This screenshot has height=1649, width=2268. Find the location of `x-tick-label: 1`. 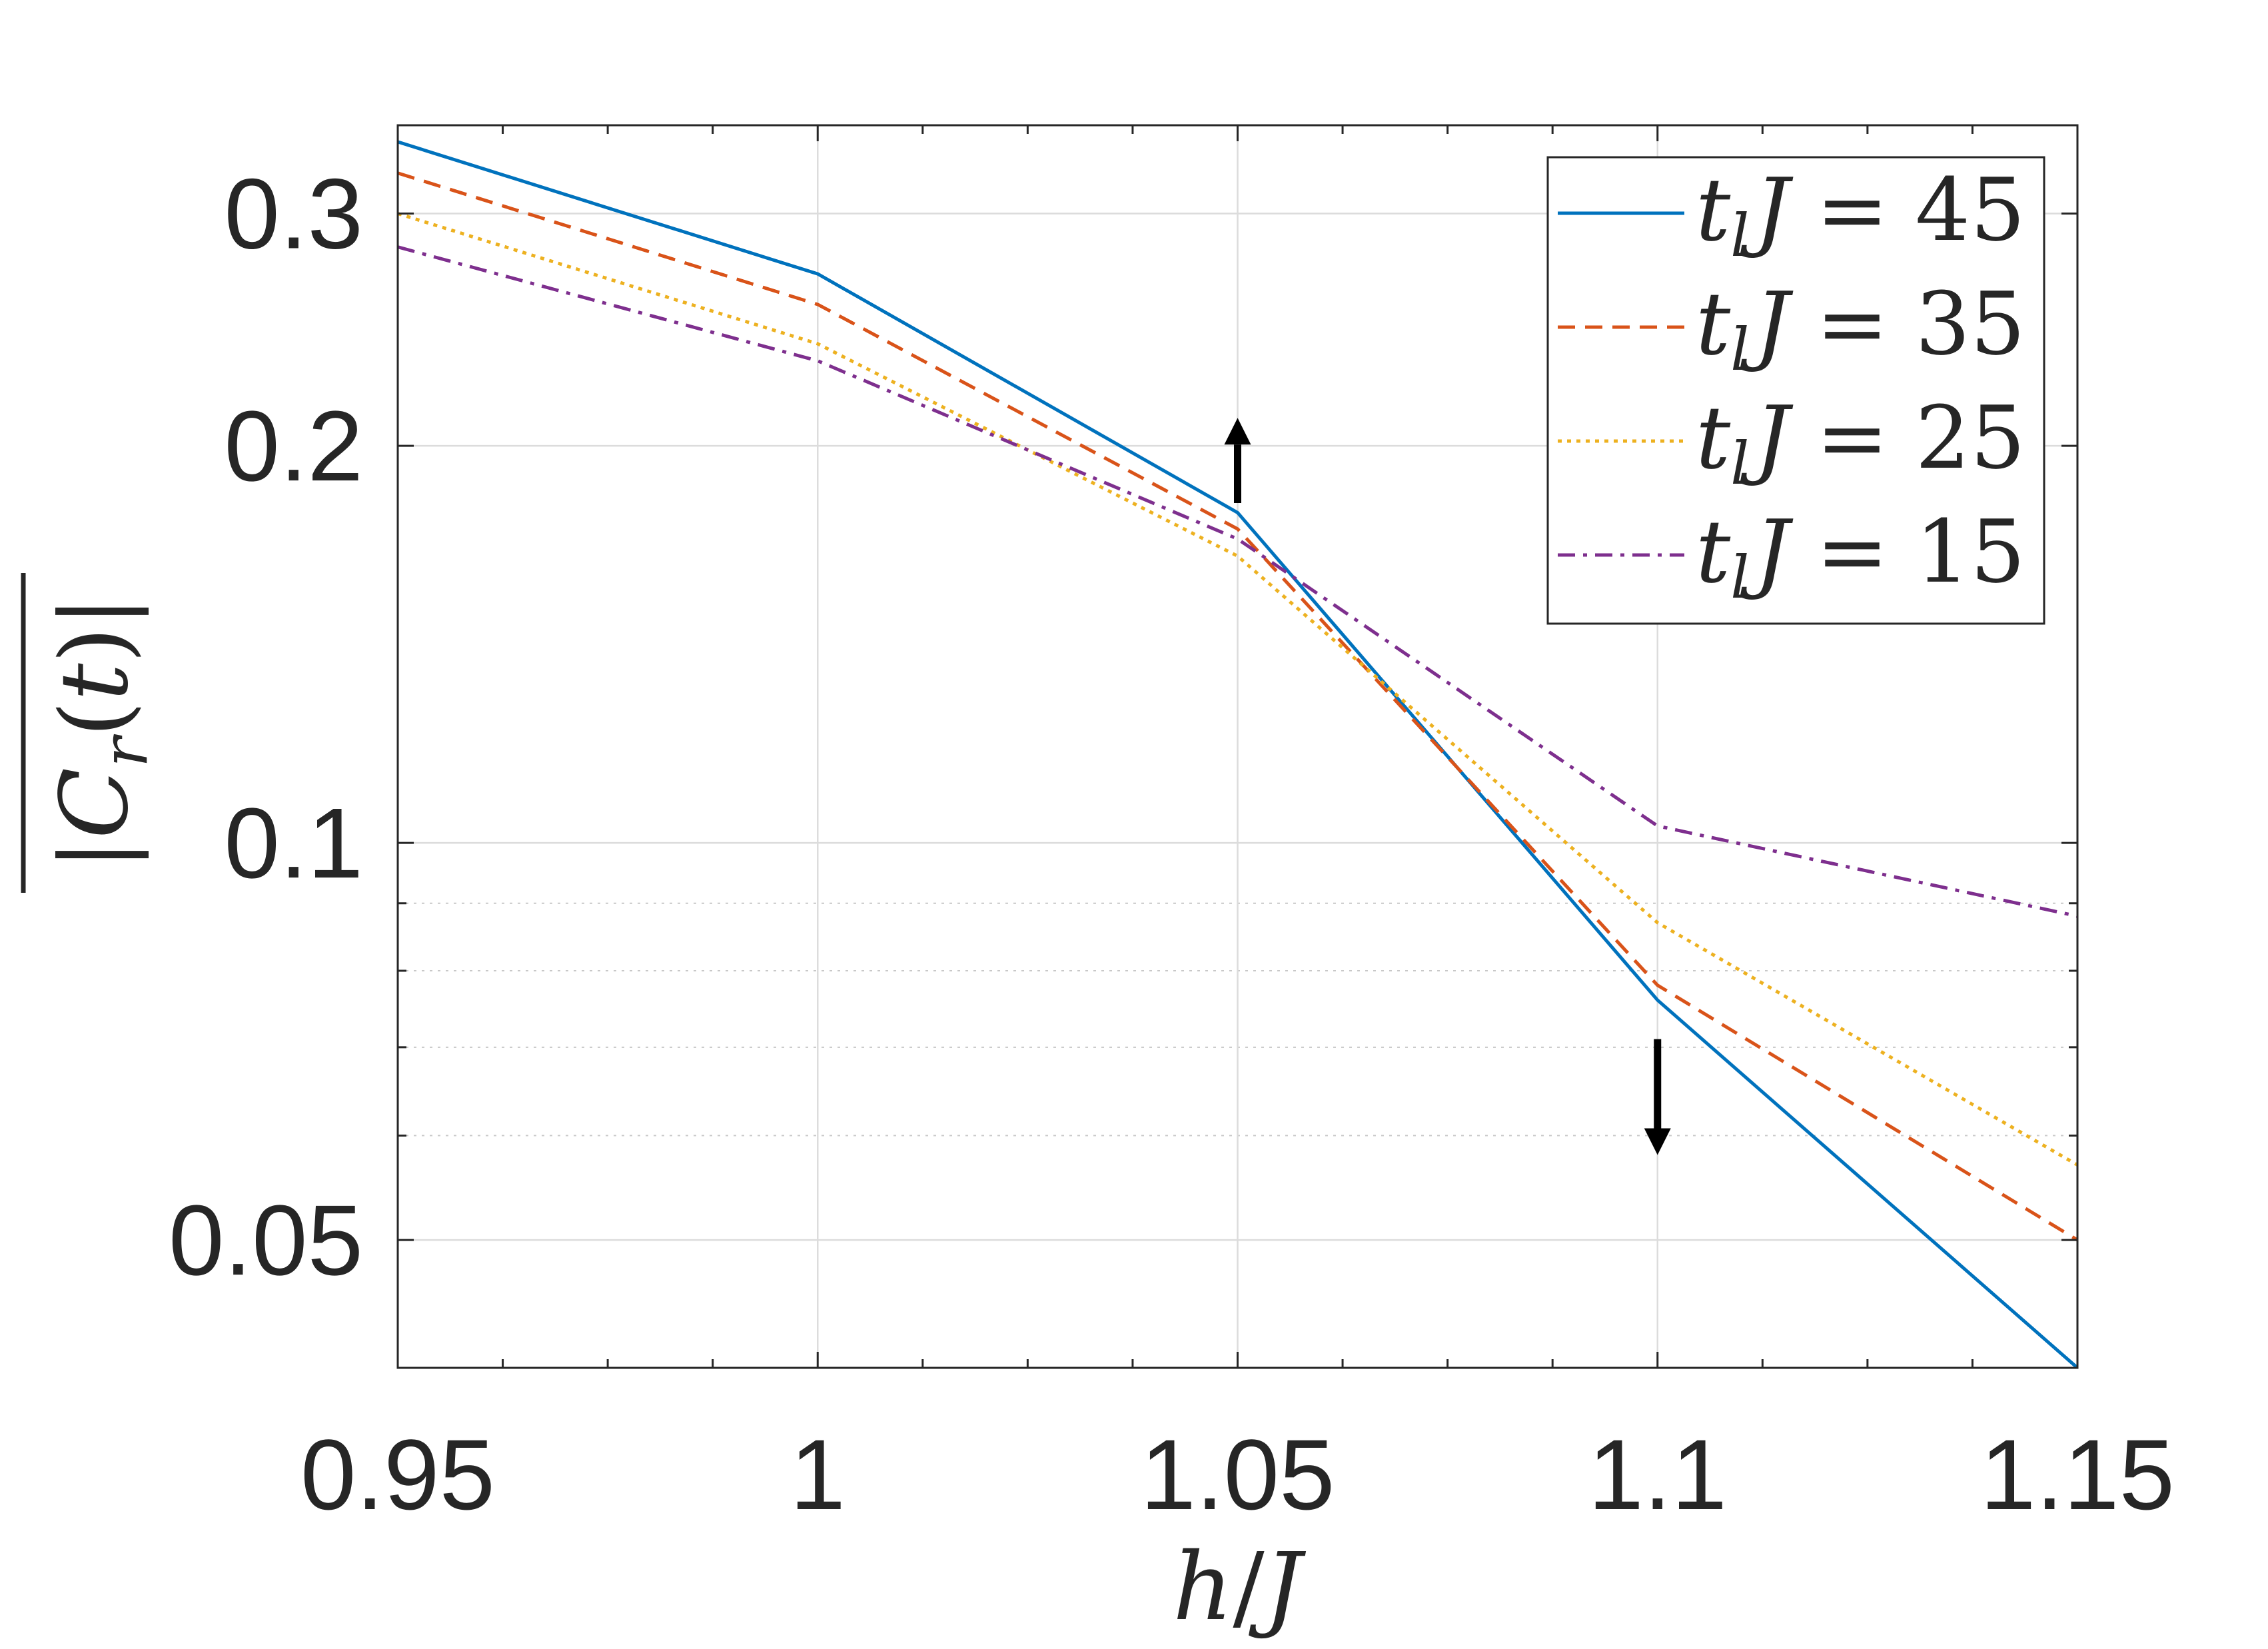

x-tick-label: 1 is located at coordinates (818, 1474).